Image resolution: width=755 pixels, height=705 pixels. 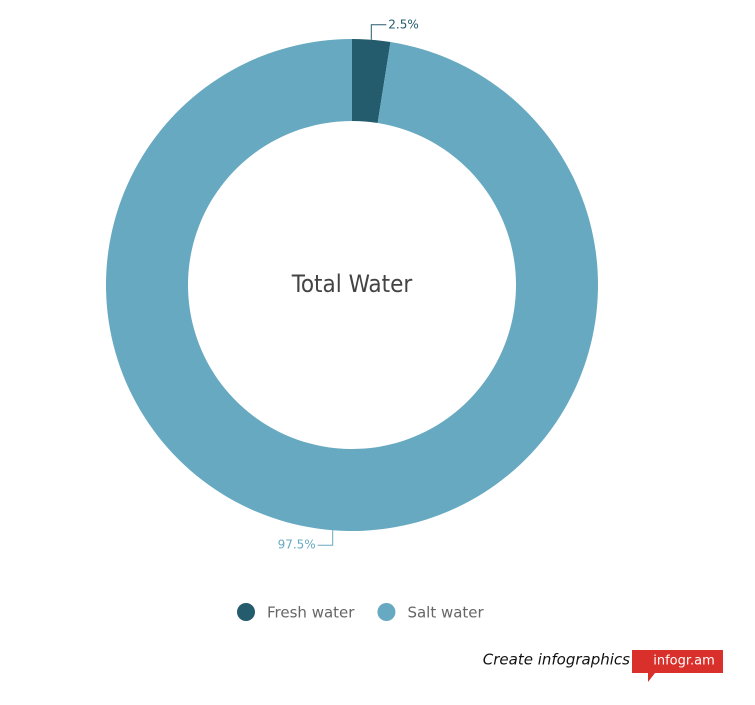 What do you see at coordinates (556, 660) in the screenshot?
I see `footer-text: Create infographics` at bounding box center [556, 660].